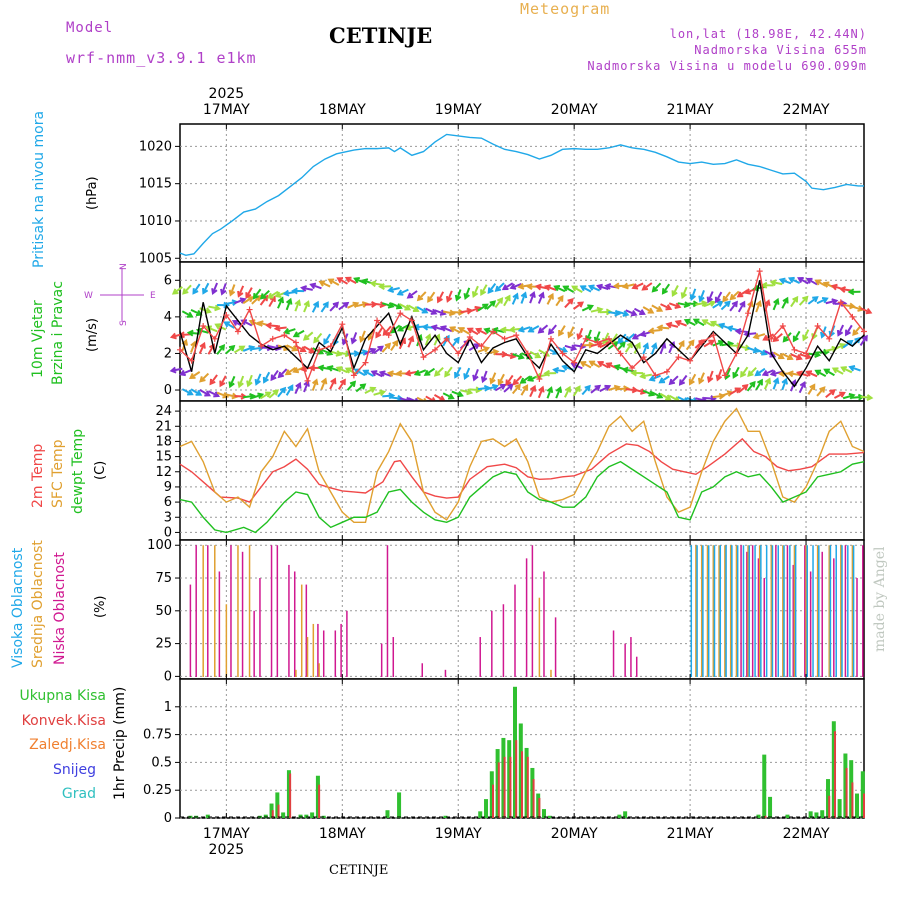 Image resolution: width=900 pixels, height=900 pixels. Describe the element at coordinates (163, 611) in the screenshot. I see `y-tick-label: 50` at that location.